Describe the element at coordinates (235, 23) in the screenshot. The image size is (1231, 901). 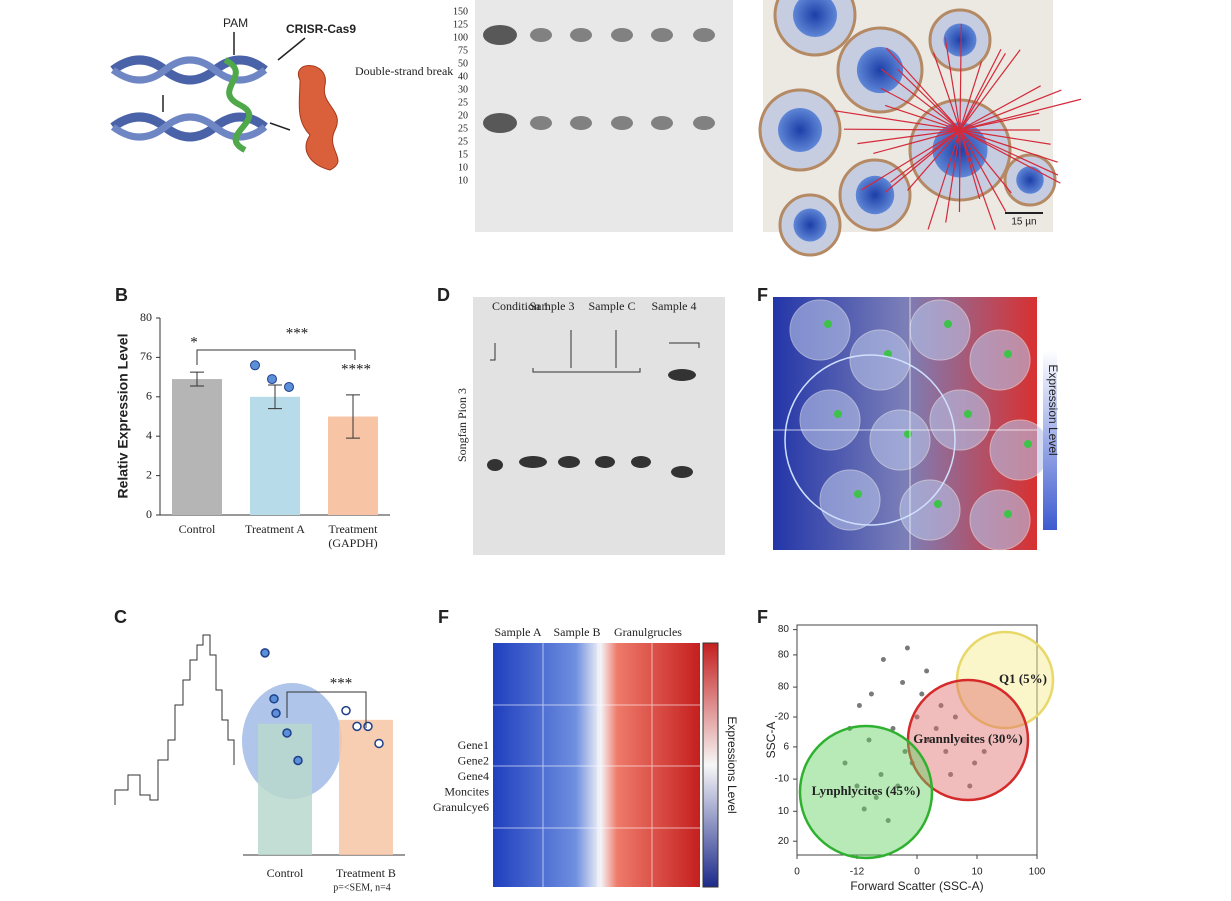
I see `label: PAM` at that location.